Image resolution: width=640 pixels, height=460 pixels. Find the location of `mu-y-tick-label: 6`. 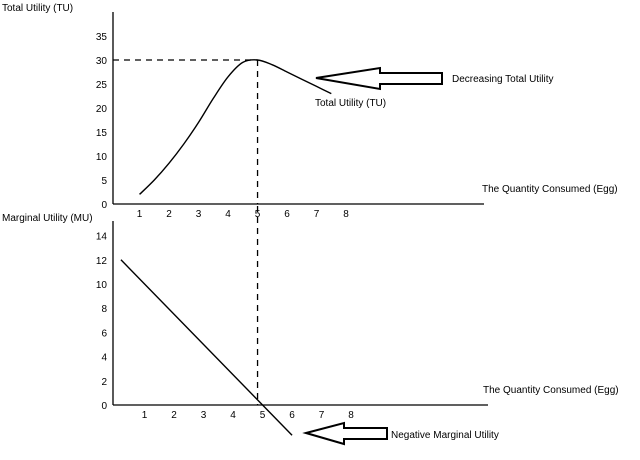

mu-y-tick-label: 6 is located at coordinates (104, 333).